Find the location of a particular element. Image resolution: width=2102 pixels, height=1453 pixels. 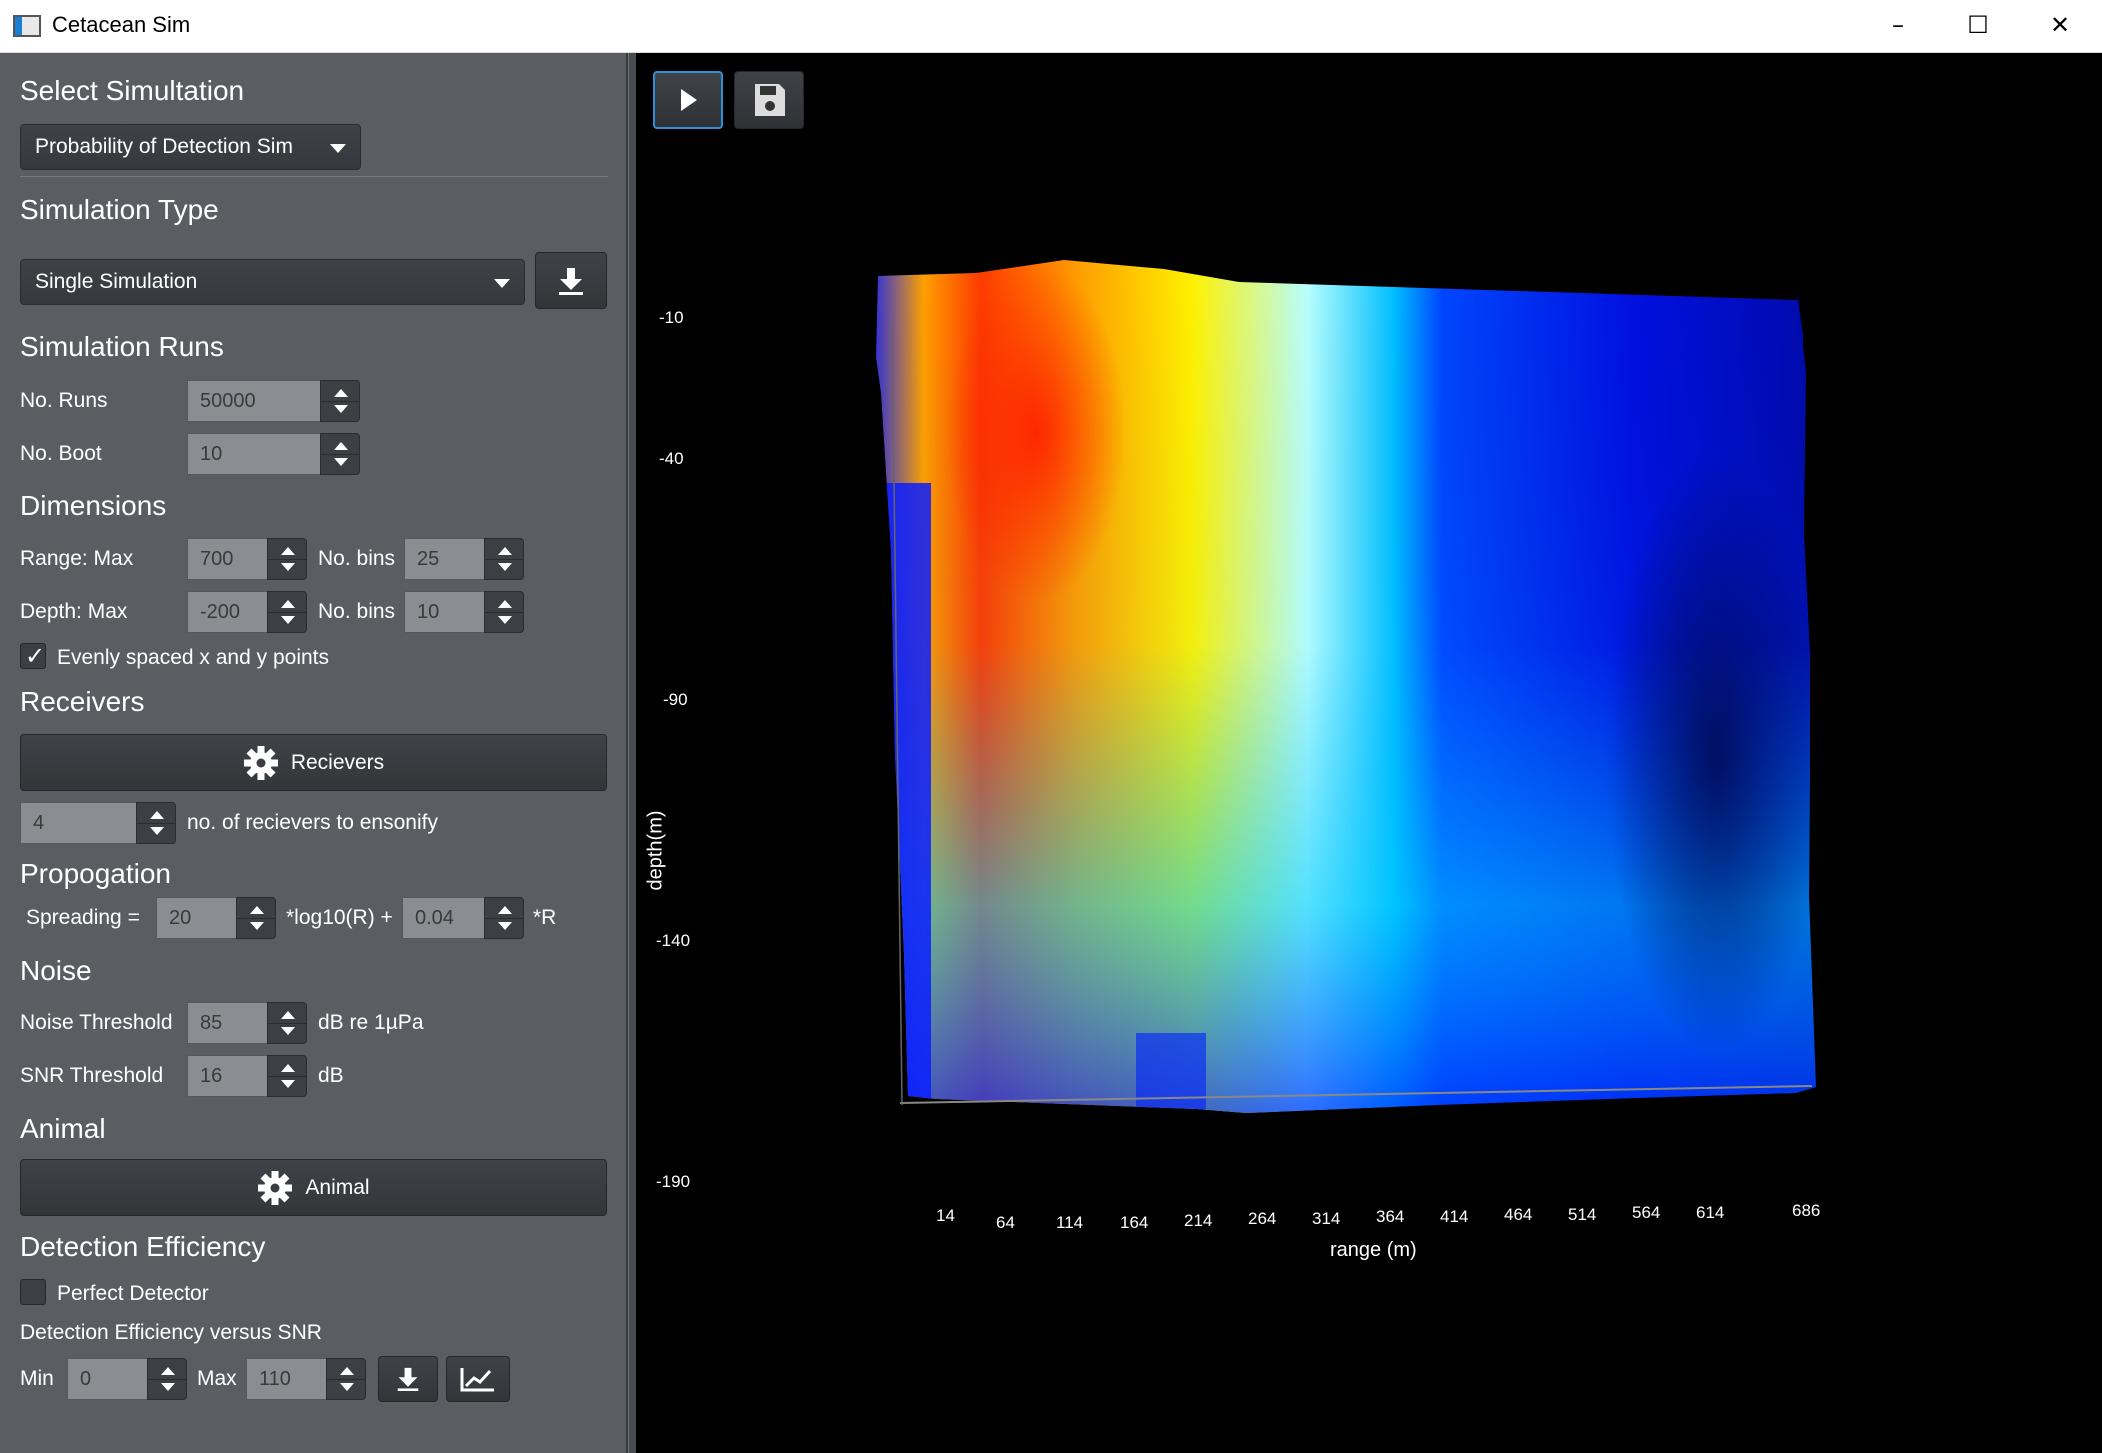

snr-threshold-input: 16 is located at coordinates (227, 1076).